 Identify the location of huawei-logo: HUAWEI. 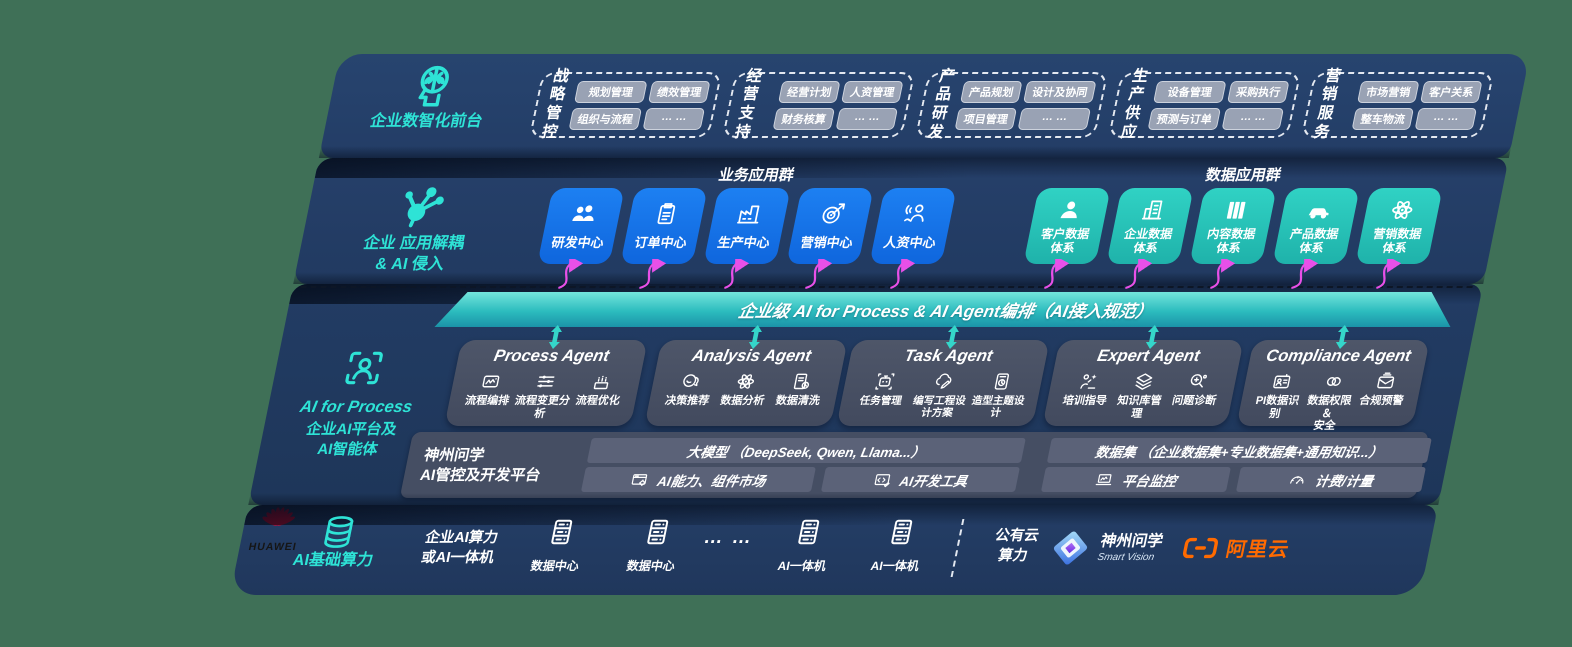
(276, 529).